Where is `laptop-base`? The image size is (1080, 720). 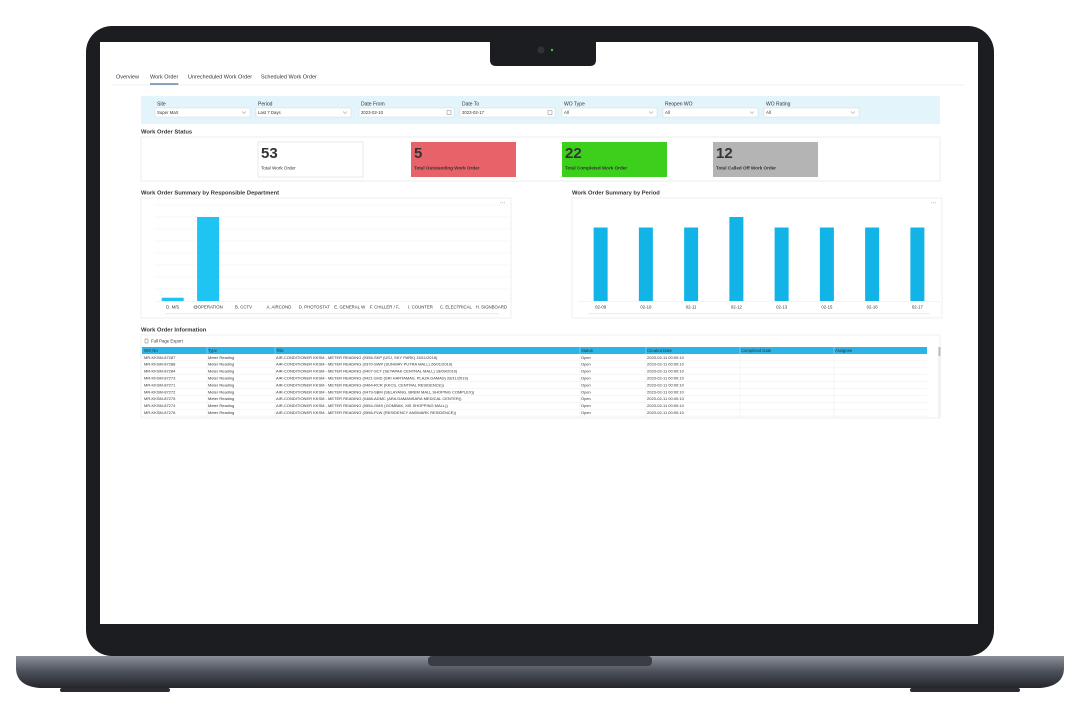
laptop-base is located at coordinates (540, 672).